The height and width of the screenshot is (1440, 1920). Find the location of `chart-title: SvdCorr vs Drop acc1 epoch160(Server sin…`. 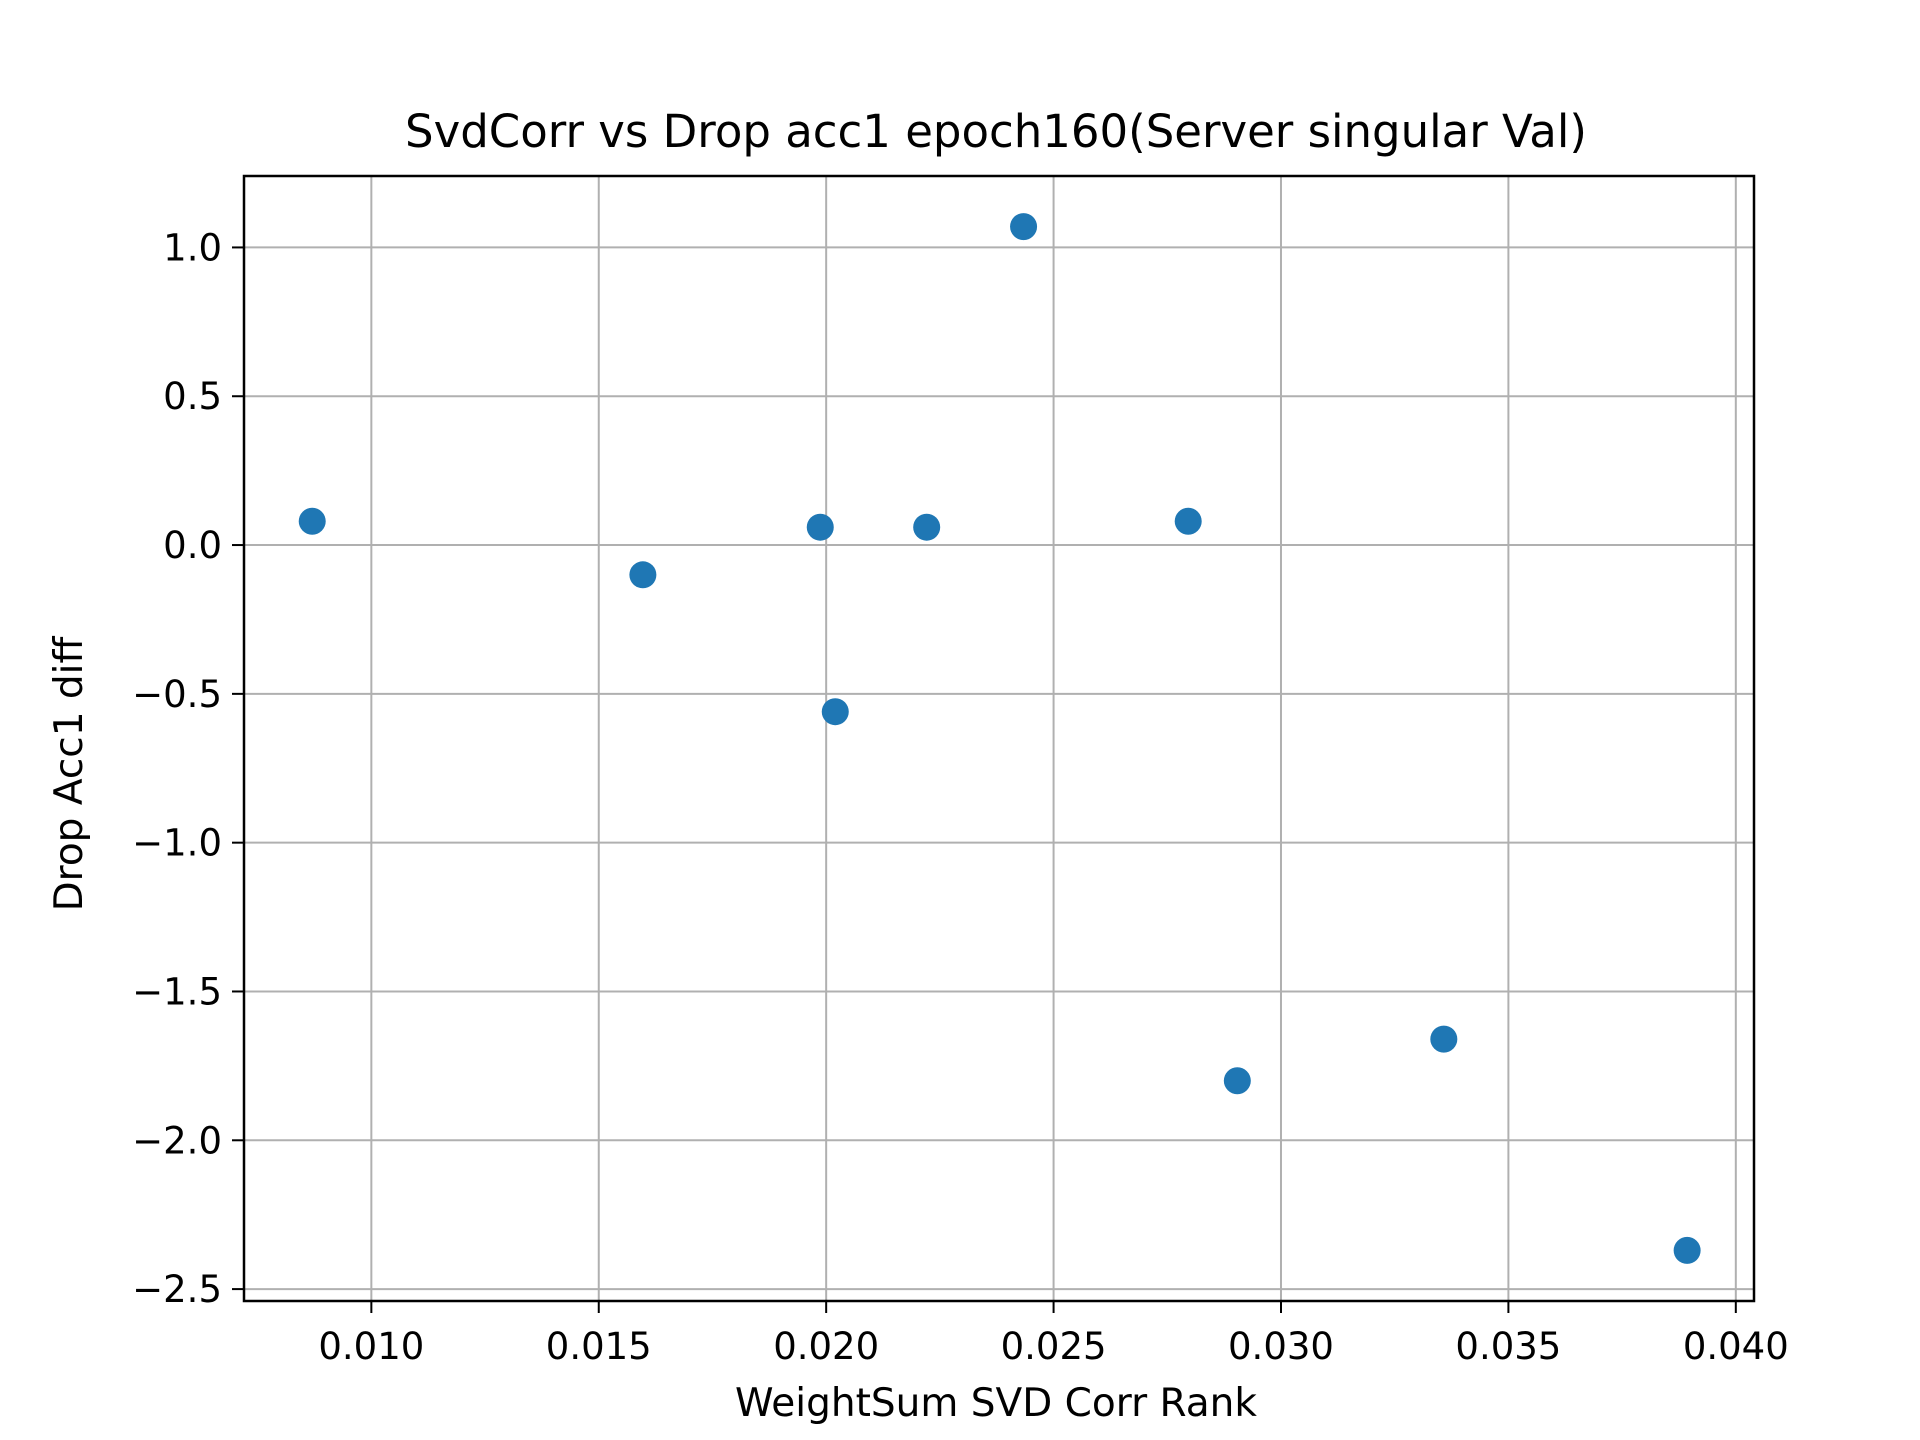

chart-title: SvdCorr vs Drop acc1 epoch160(Server sin… is located at coordinates (996, 131).